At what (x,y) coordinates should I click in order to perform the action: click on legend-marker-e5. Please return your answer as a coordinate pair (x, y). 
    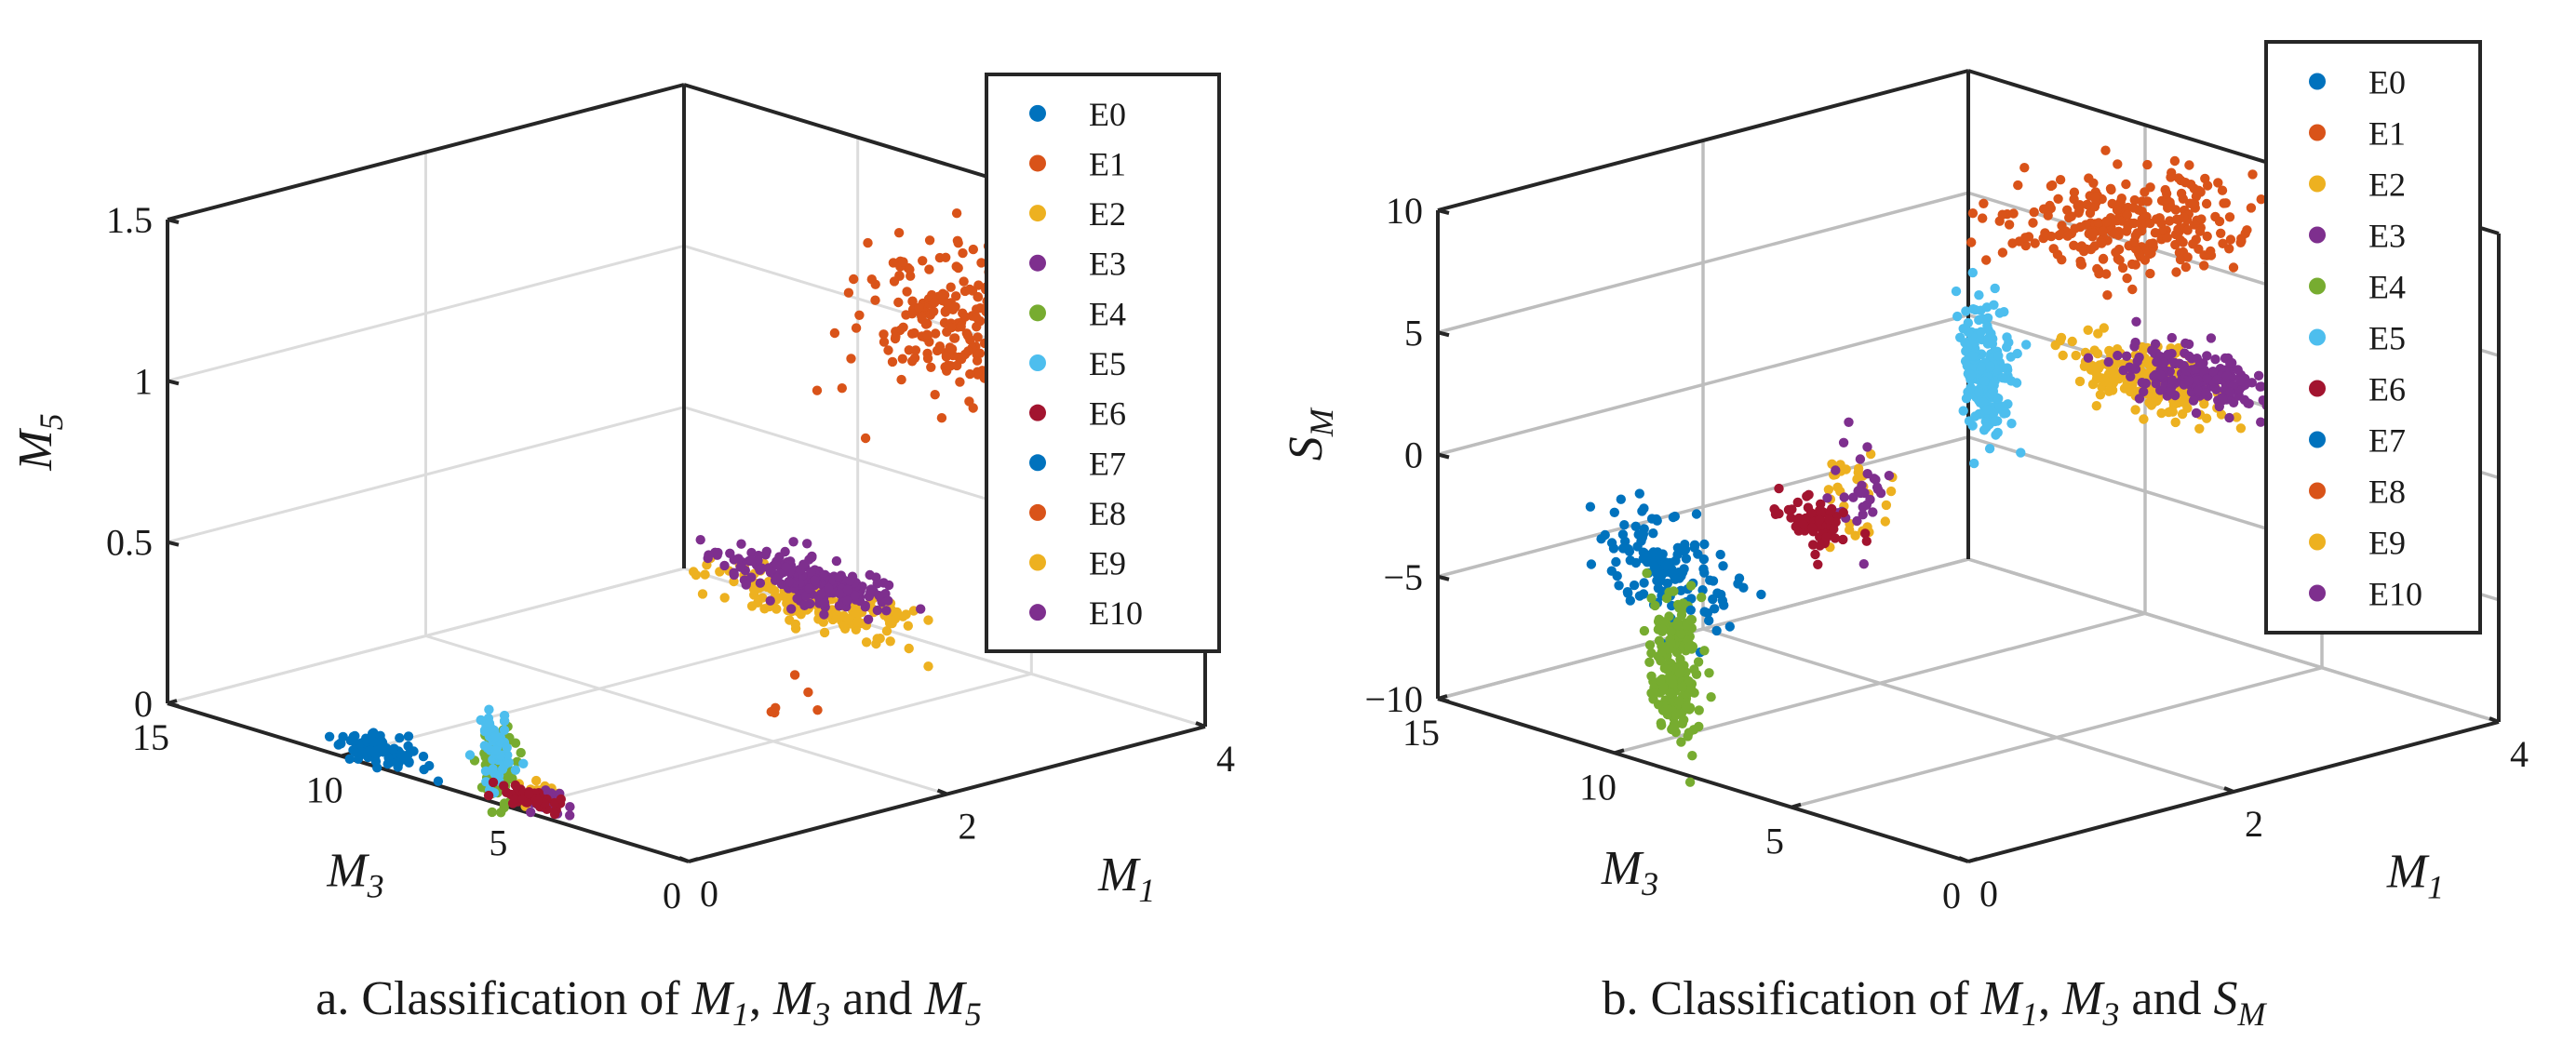
    Looking at the image, I should click on (2317, 337).